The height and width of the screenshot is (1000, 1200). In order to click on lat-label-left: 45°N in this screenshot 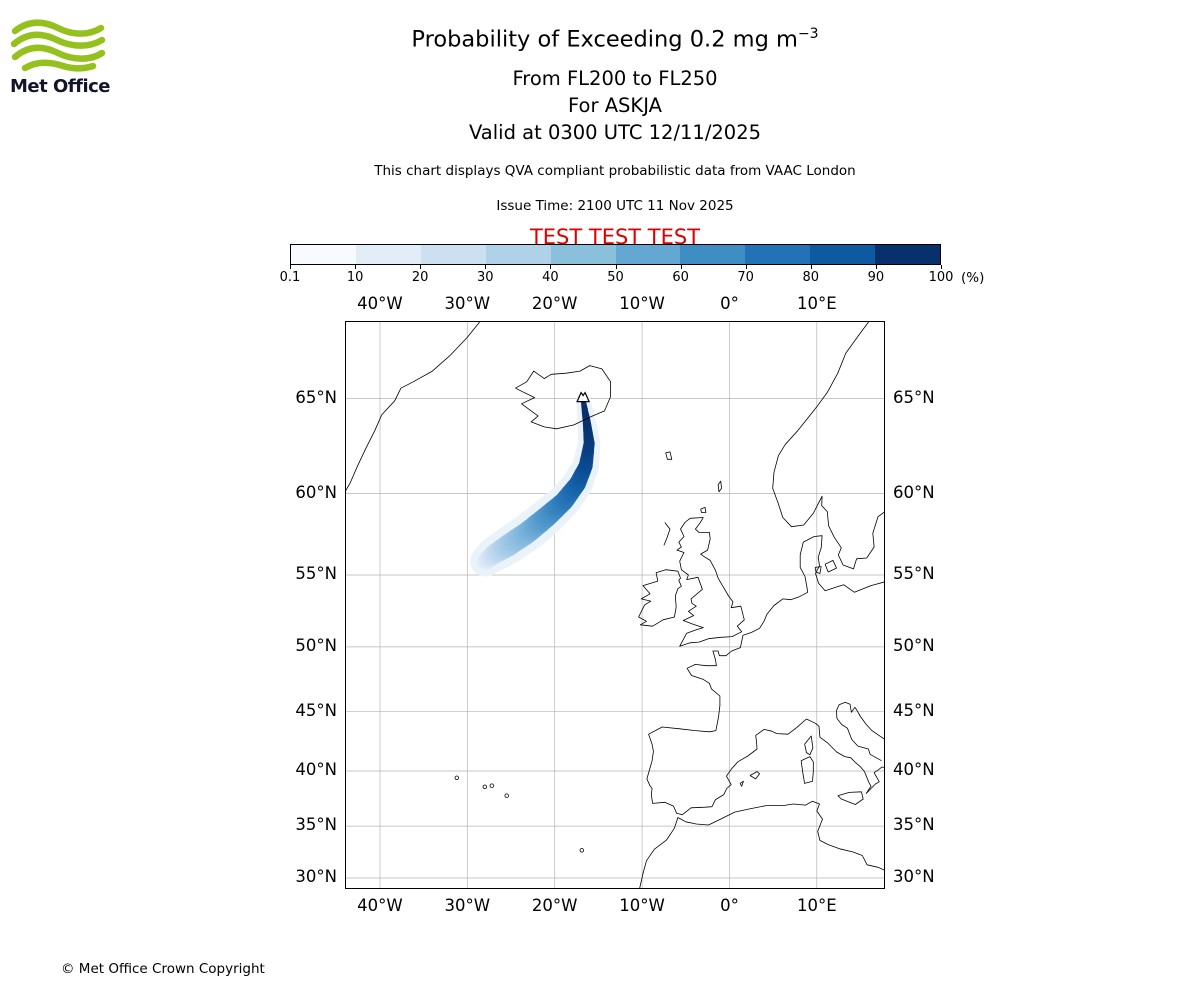, I will do `click(316, 710)`.